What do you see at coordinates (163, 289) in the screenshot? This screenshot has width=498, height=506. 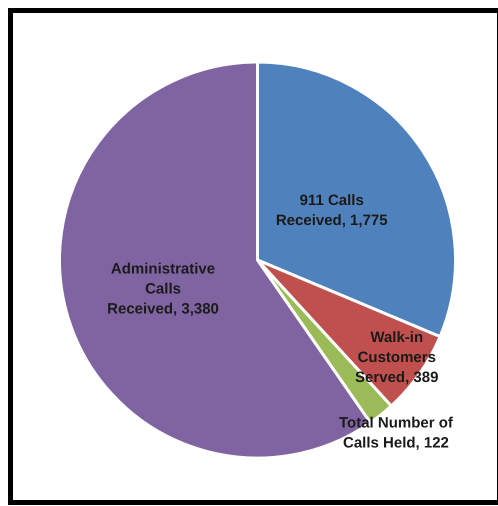 I see `slice-label: Administrative Calls Received, 3,380` at bounding box center [163, 289].